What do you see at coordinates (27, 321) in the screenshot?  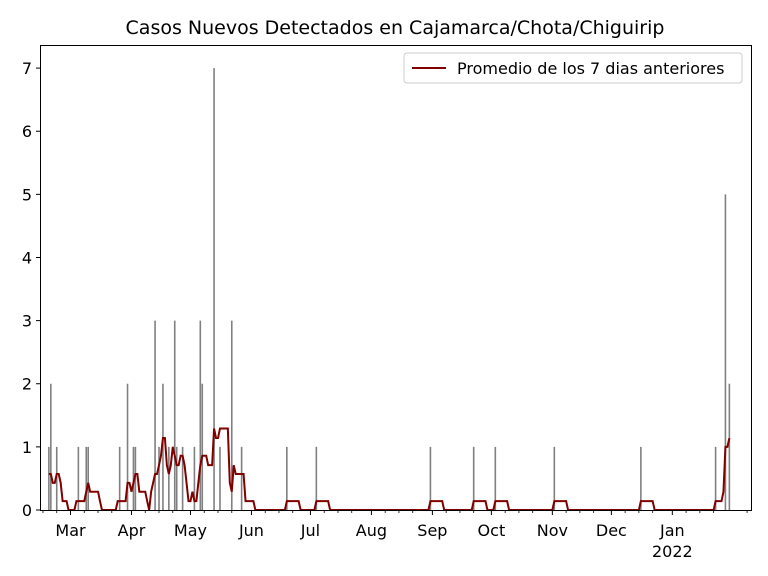 I see `y-tick-label: 3` at bounding box center [27, 321].